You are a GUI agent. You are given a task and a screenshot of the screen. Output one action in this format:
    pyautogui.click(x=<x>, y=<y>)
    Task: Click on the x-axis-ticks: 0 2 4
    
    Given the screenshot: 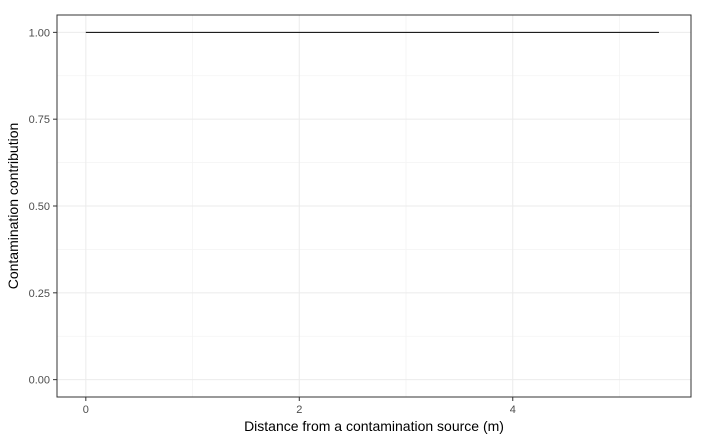 What is the action you would take?
    pyautogui.click(x=299, y=406)
    